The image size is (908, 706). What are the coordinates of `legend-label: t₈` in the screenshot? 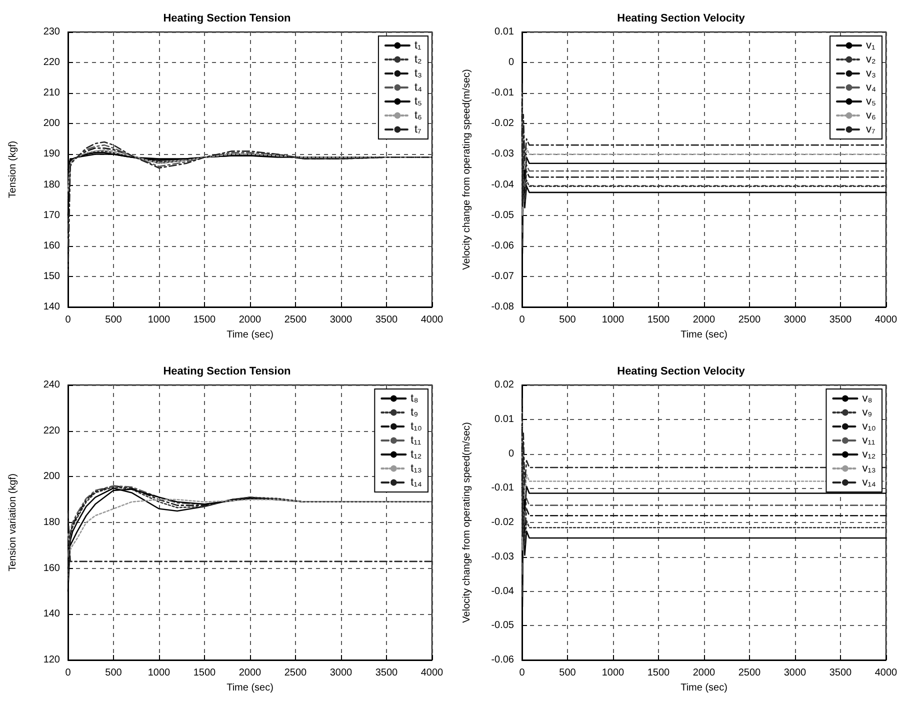 It's located at (414, 398).